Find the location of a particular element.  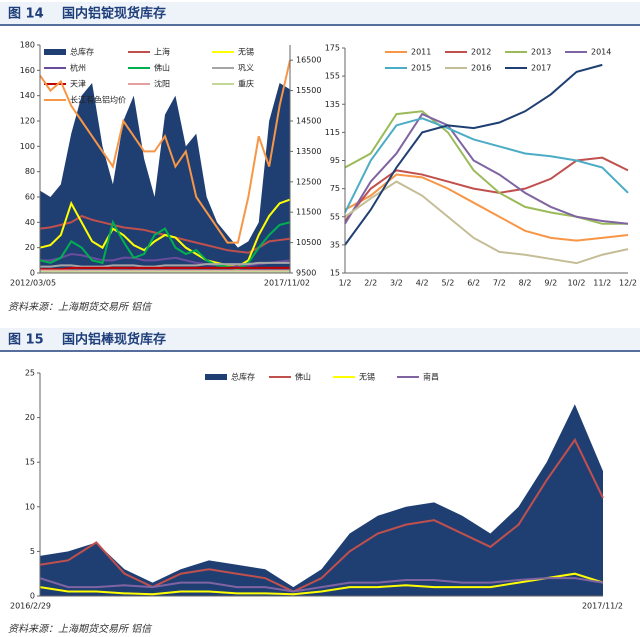

legend-label: 重庆 is located at coordinates (246, 84).